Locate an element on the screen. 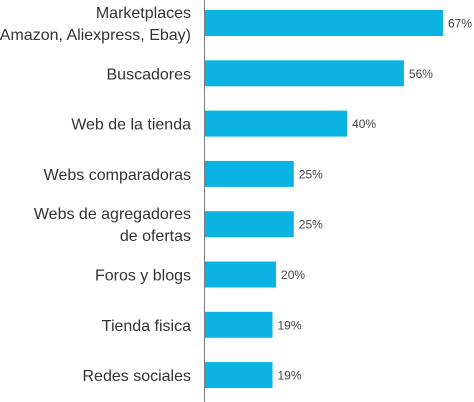 The height and width of the screenshot is (402, 474). value-label-1: 56% is located at coordinates (421, 74).